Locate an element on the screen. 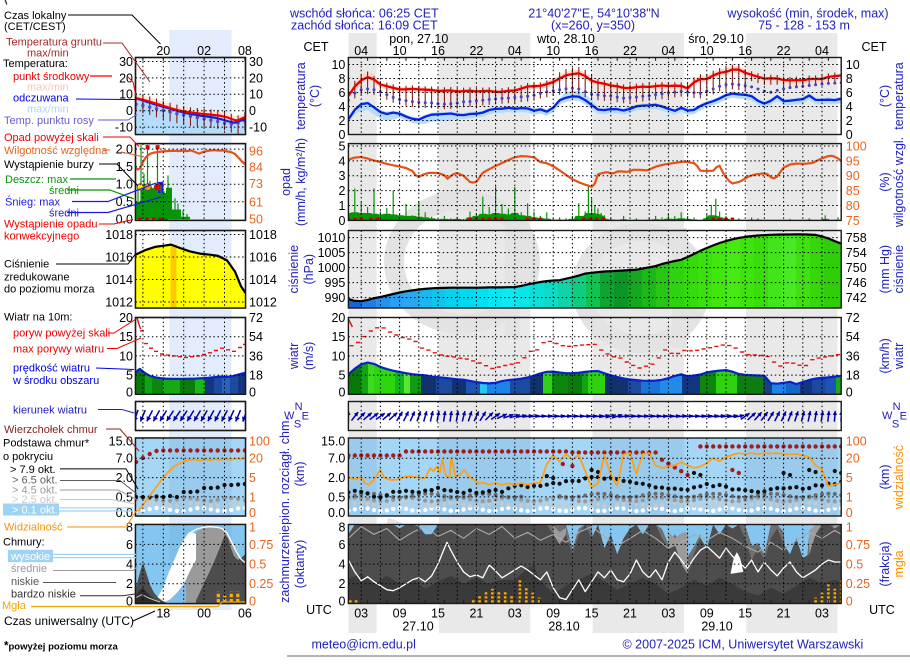 This screenshot has width=910, height=665. svg-text: 1010 is located at coordinates (332, 238).